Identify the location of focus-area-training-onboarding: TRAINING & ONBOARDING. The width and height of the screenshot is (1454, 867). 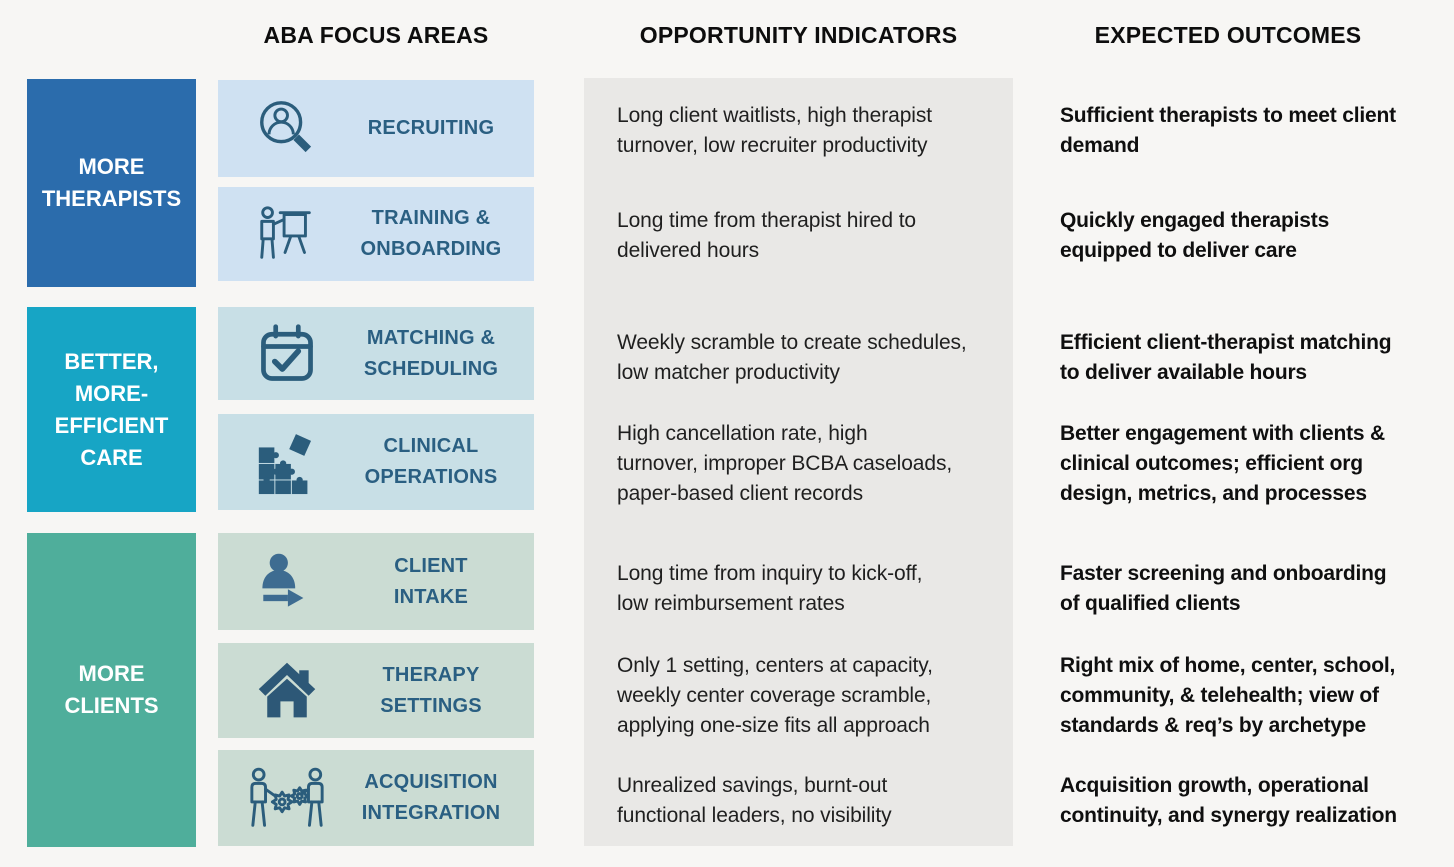
(376, 234).